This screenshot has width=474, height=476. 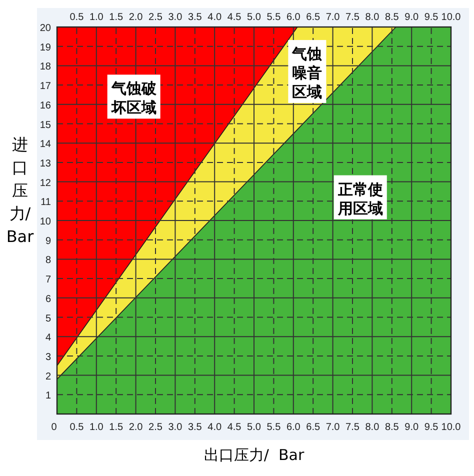 I want to click on y-tick-label: 18, so click(x=46, y=67).